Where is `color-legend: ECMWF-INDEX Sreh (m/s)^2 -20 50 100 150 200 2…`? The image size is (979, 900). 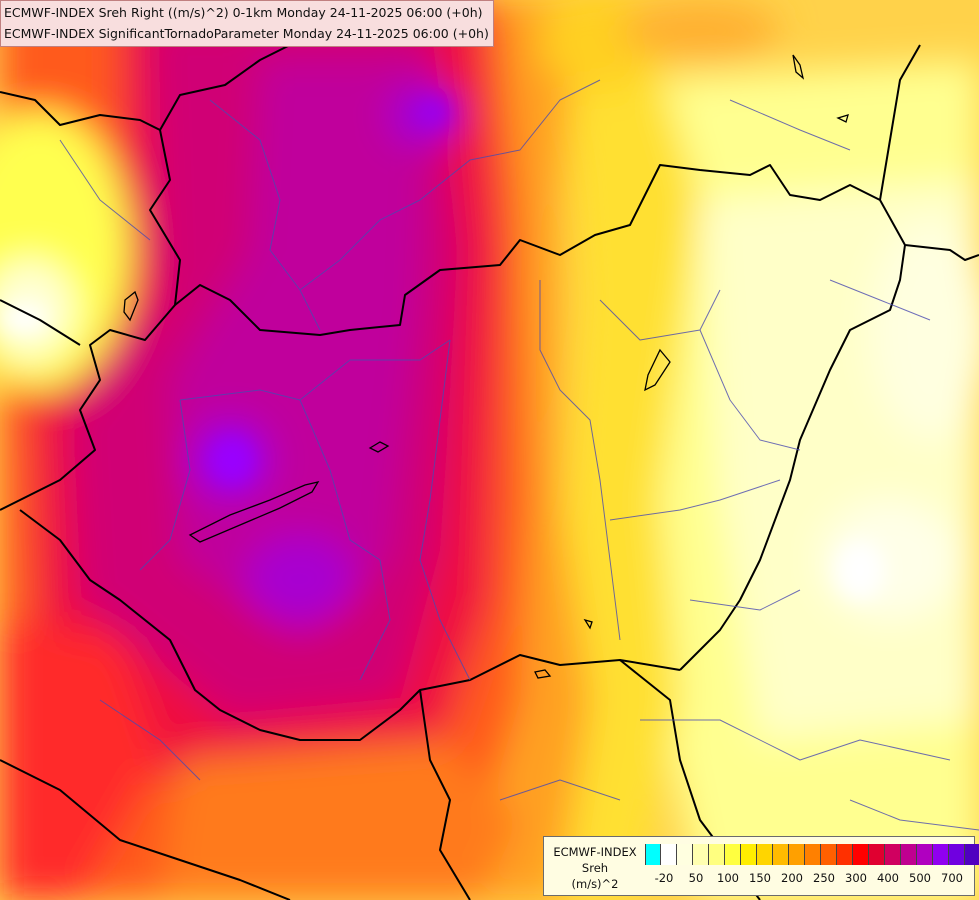 color-legend: ECMWF-INDEX Sreh (m/s)^2 -20 50 100 150 200 2… is located at coordinates (761, 866).